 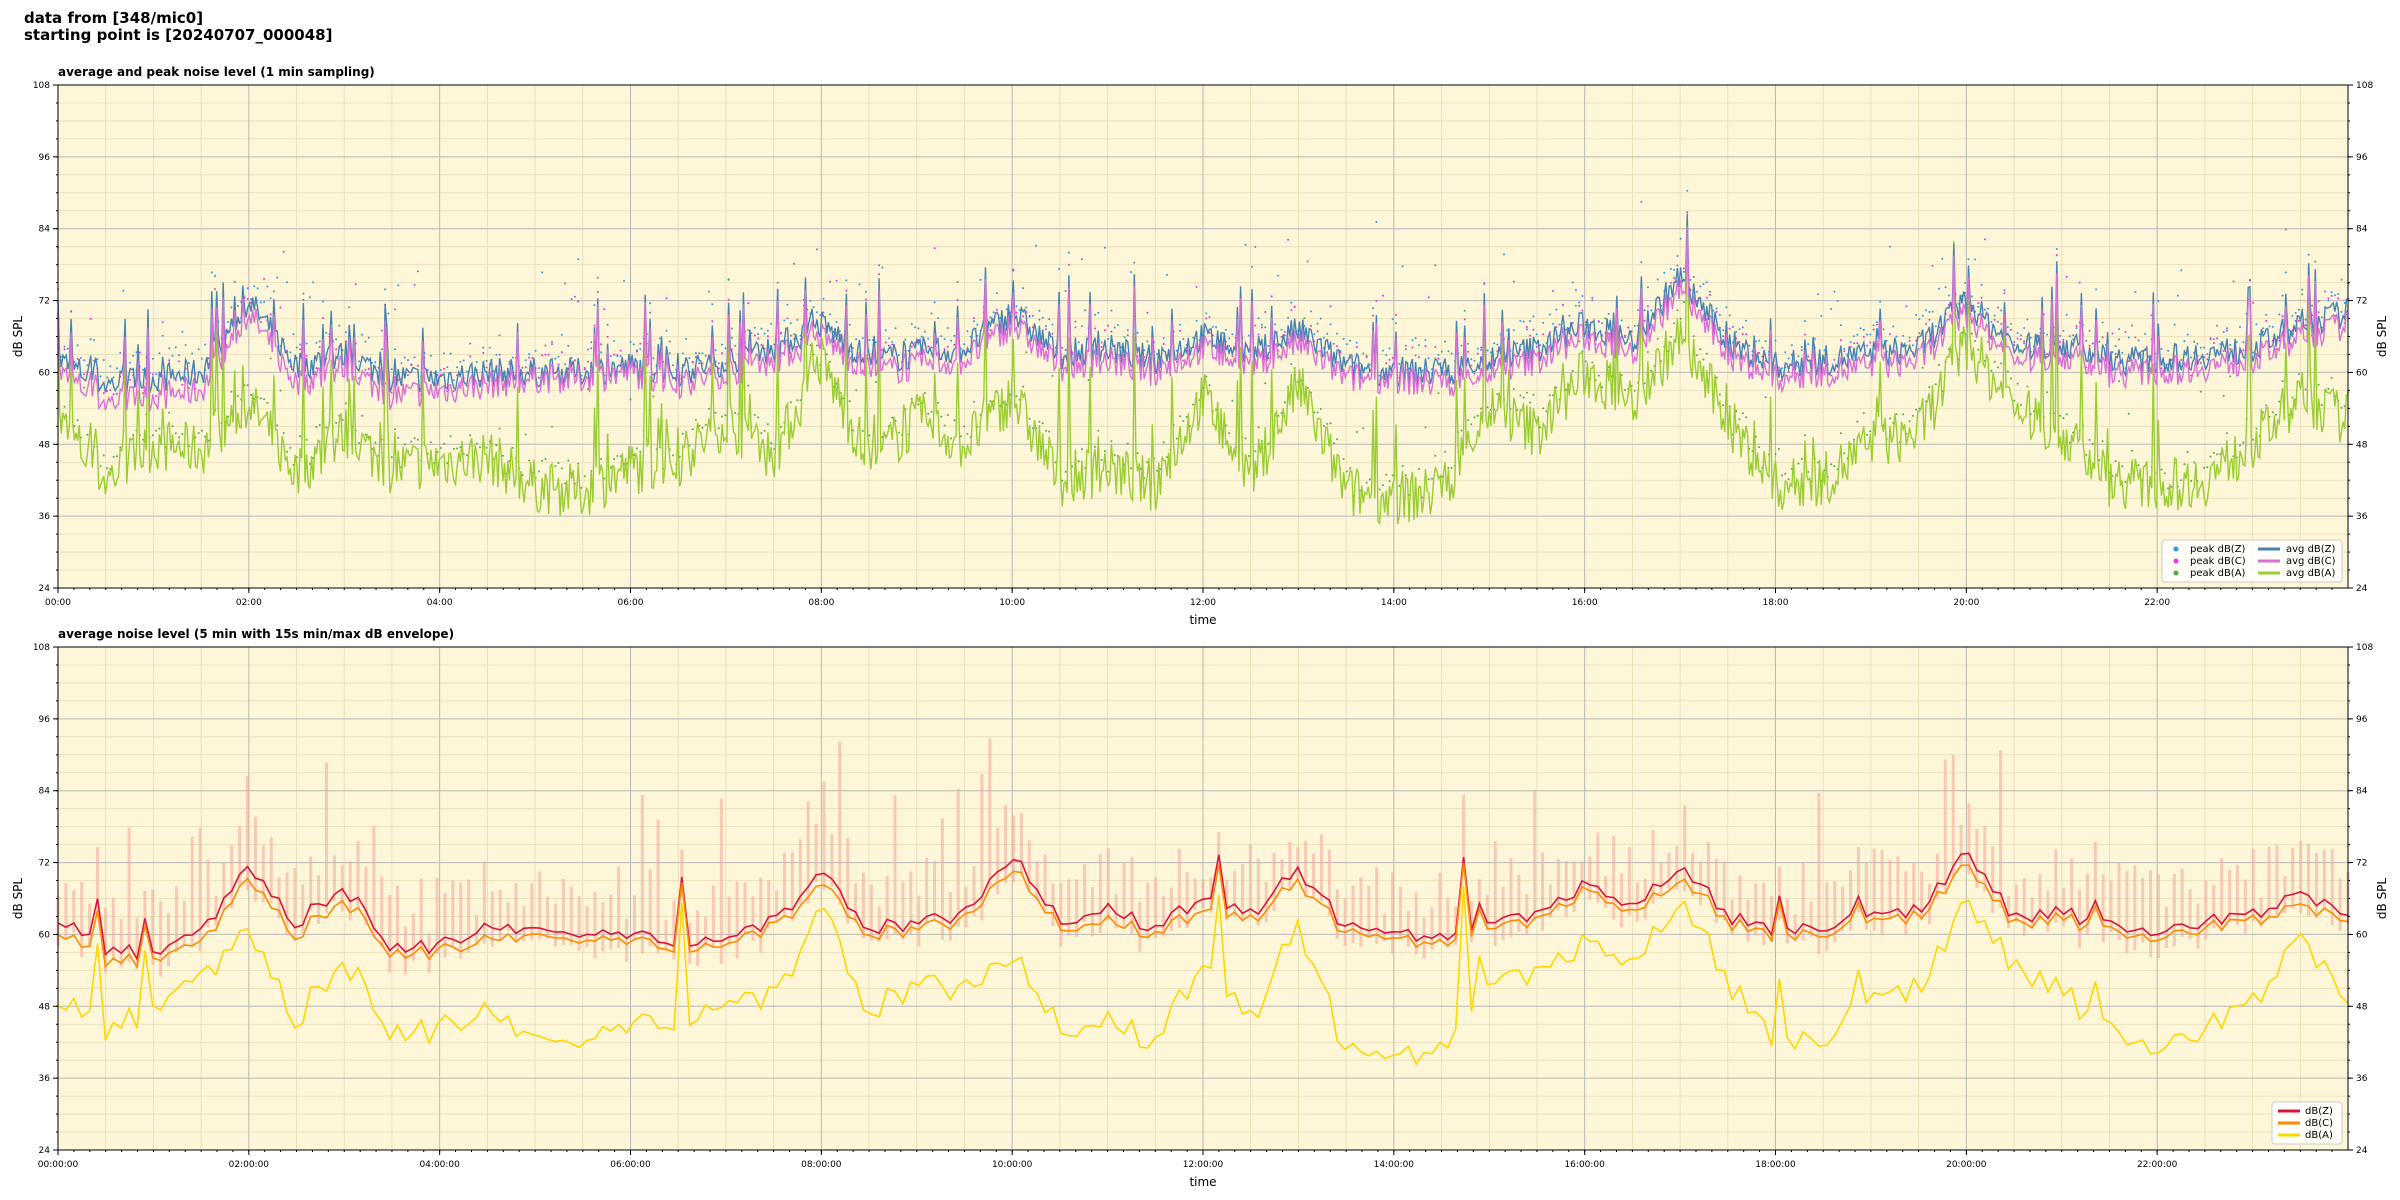 What do you see at coordinates (1203, 907) in the screenshot?
I see `series-line-dbz` at bounding box center [1203, 907].